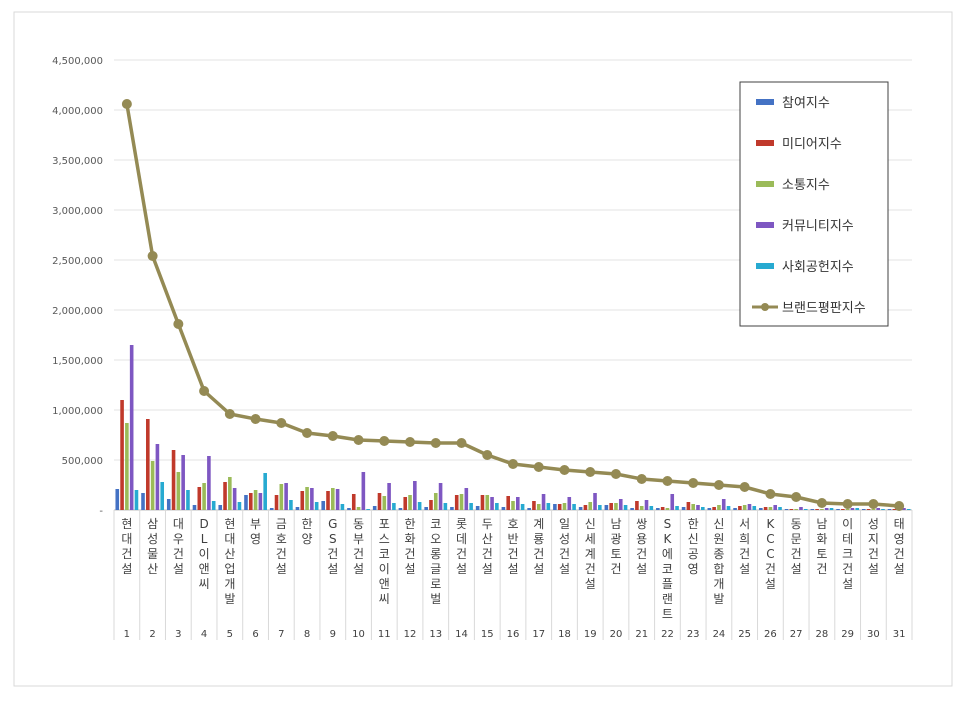 The height and width of the screenshot is (701, 966). I want to click on x-rank-label: 14, so click(461, 634).